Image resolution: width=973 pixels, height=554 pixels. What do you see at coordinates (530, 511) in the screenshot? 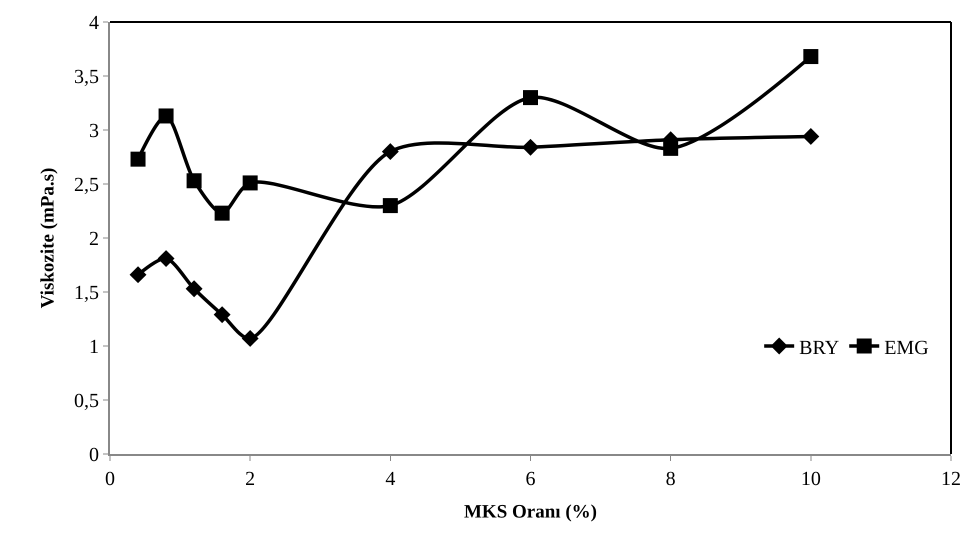
I see `x-axis-title: MKS Oranı (%)` at bounding box center [530, 511].